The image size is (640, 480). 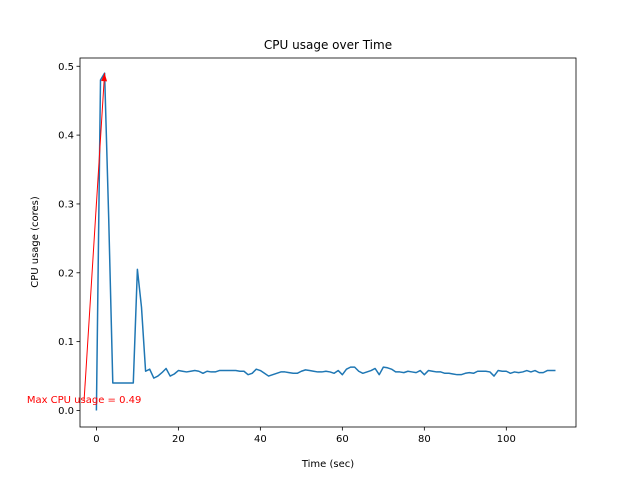 What do you see at coordinates (342, 439) in the screenshot?
I see `x-tick-label: 60` at bounding box center [342, 439].